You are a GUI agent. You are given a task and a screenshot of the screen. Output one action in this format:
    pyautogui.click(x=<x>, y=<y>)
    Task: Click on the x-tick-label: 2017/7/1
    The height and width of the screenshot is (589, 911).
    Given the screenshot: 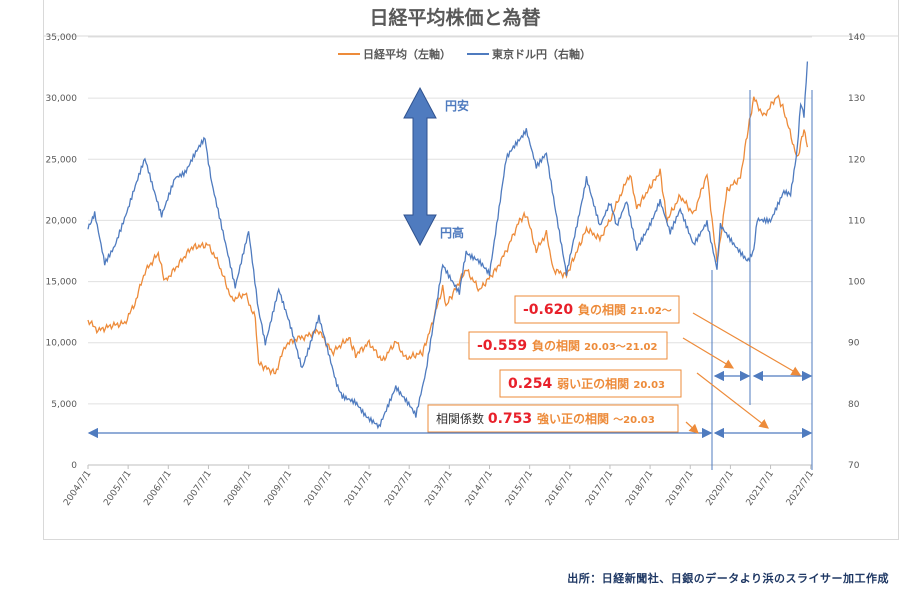 What is the action you would take?
    pyautogui.click(x=599, y=488)
    